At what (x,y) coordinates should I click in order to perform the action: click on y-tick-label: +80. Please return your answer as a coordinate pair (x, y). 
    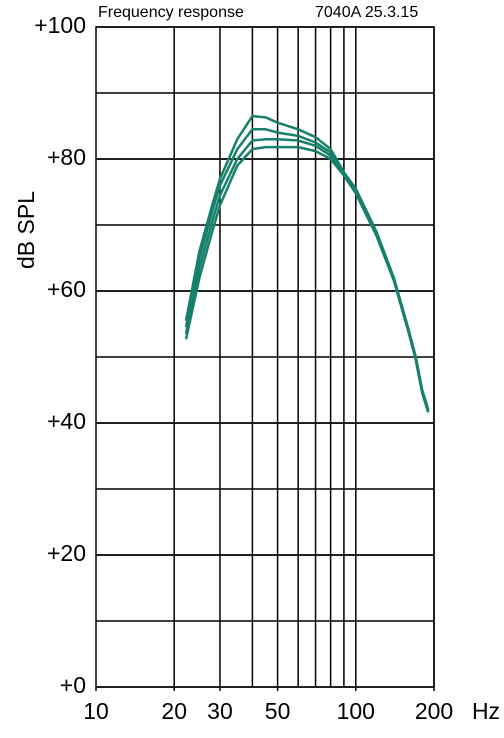
    Looking at the image, I should click on (66, 157).